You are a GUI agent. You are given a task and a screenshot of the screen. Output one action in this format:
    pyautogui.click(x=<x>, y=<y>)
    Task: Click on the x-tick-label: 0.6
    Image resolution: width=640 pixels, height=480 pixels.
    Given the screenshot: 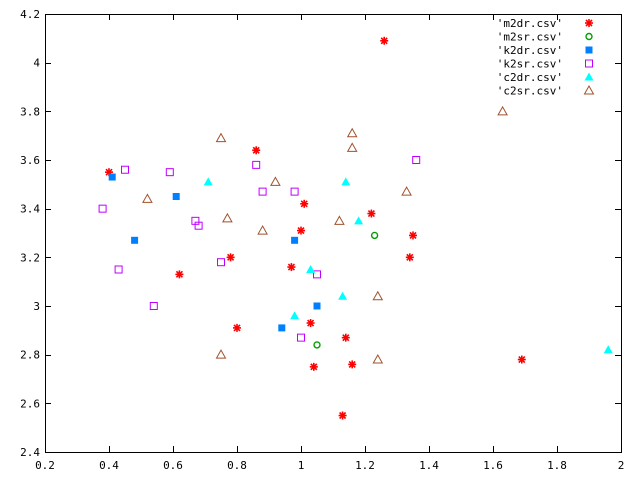 What is the action you would take?
    pyautogui.click(x=173, y=465)
    